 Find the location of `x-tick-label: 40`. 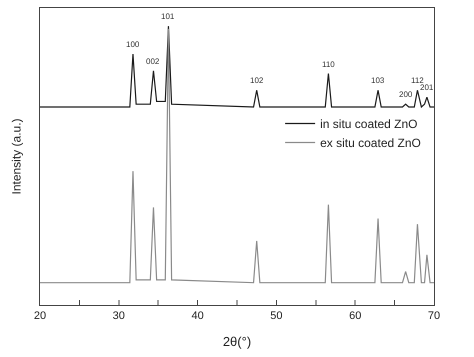

x-tick-label: 40 is located at coordinates (197, 316).